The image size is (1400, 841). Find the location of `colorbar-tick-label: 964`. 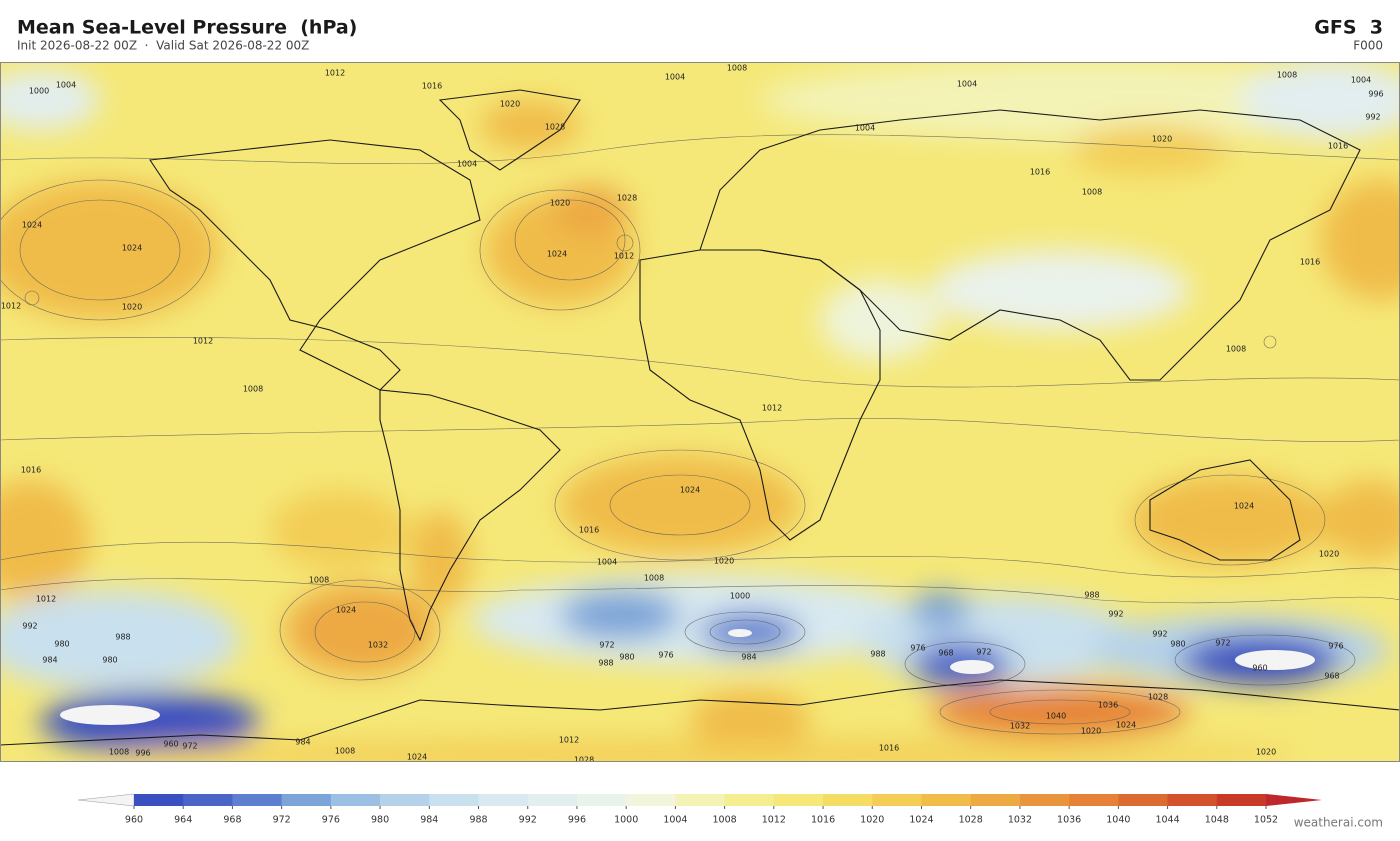

colorbar-tick-label: 964 is located at coordinates (183, 820).